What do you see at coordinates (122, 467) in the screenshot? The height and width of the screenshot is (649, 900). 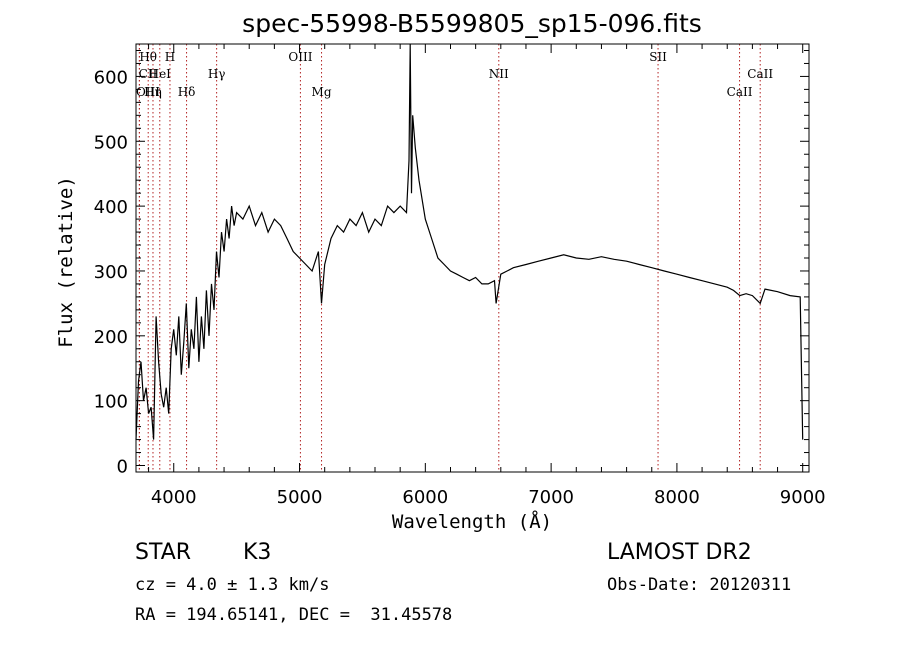 I see `y-tick-label: 0` at bounding box center [122, 467].